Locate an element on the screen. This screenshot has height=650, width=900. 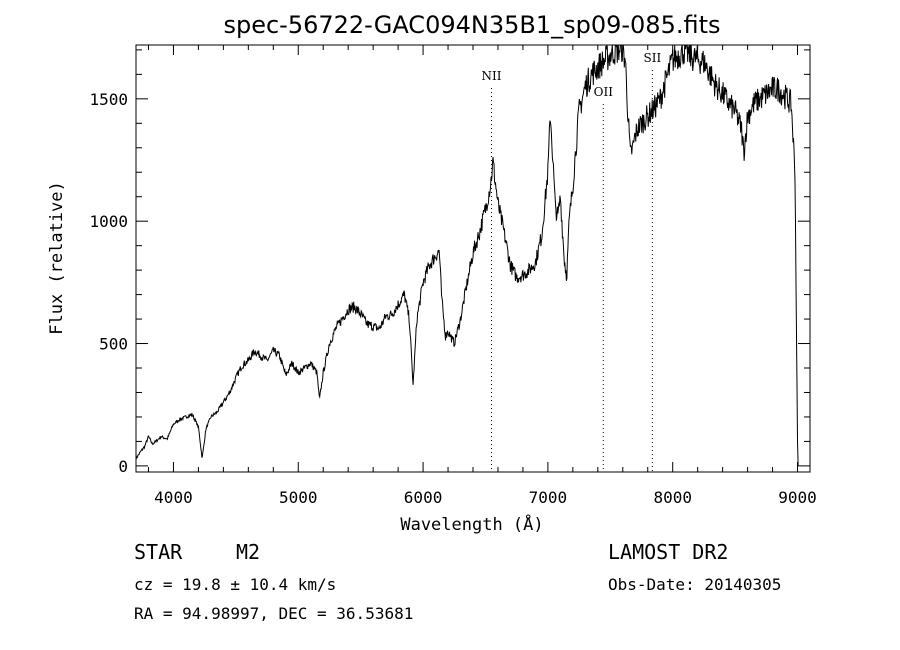
x-axis-label: Wavelength (Å) is located at coordinates (471, 524).